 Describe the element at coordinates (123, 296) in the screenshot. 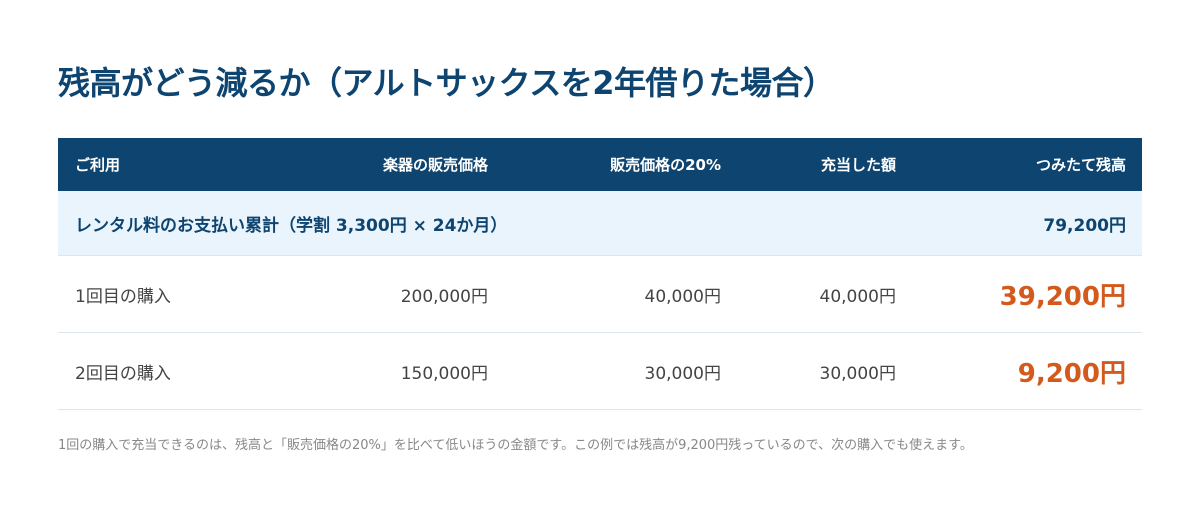

I see `row-usage: 1回目の購入` at that location.